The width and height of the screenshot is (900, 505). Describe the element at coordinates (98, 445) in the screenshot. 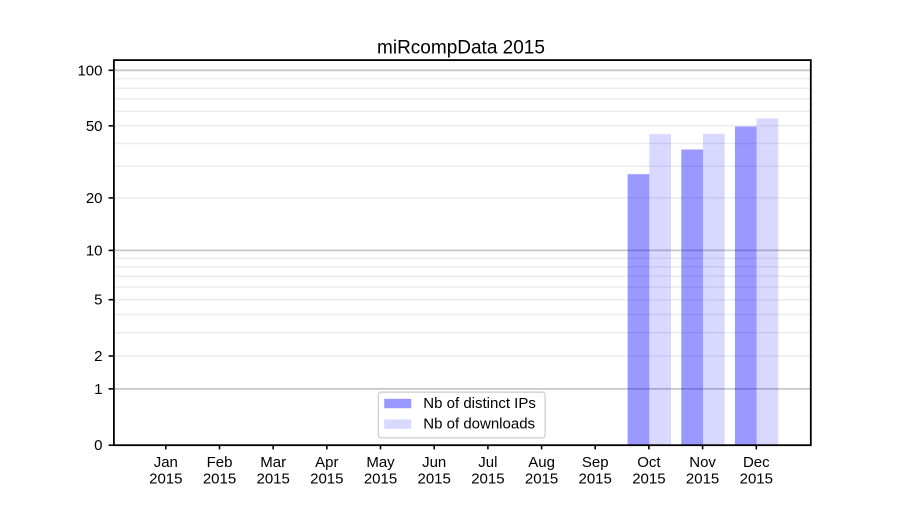

I see `svg-text: 0` at that location.